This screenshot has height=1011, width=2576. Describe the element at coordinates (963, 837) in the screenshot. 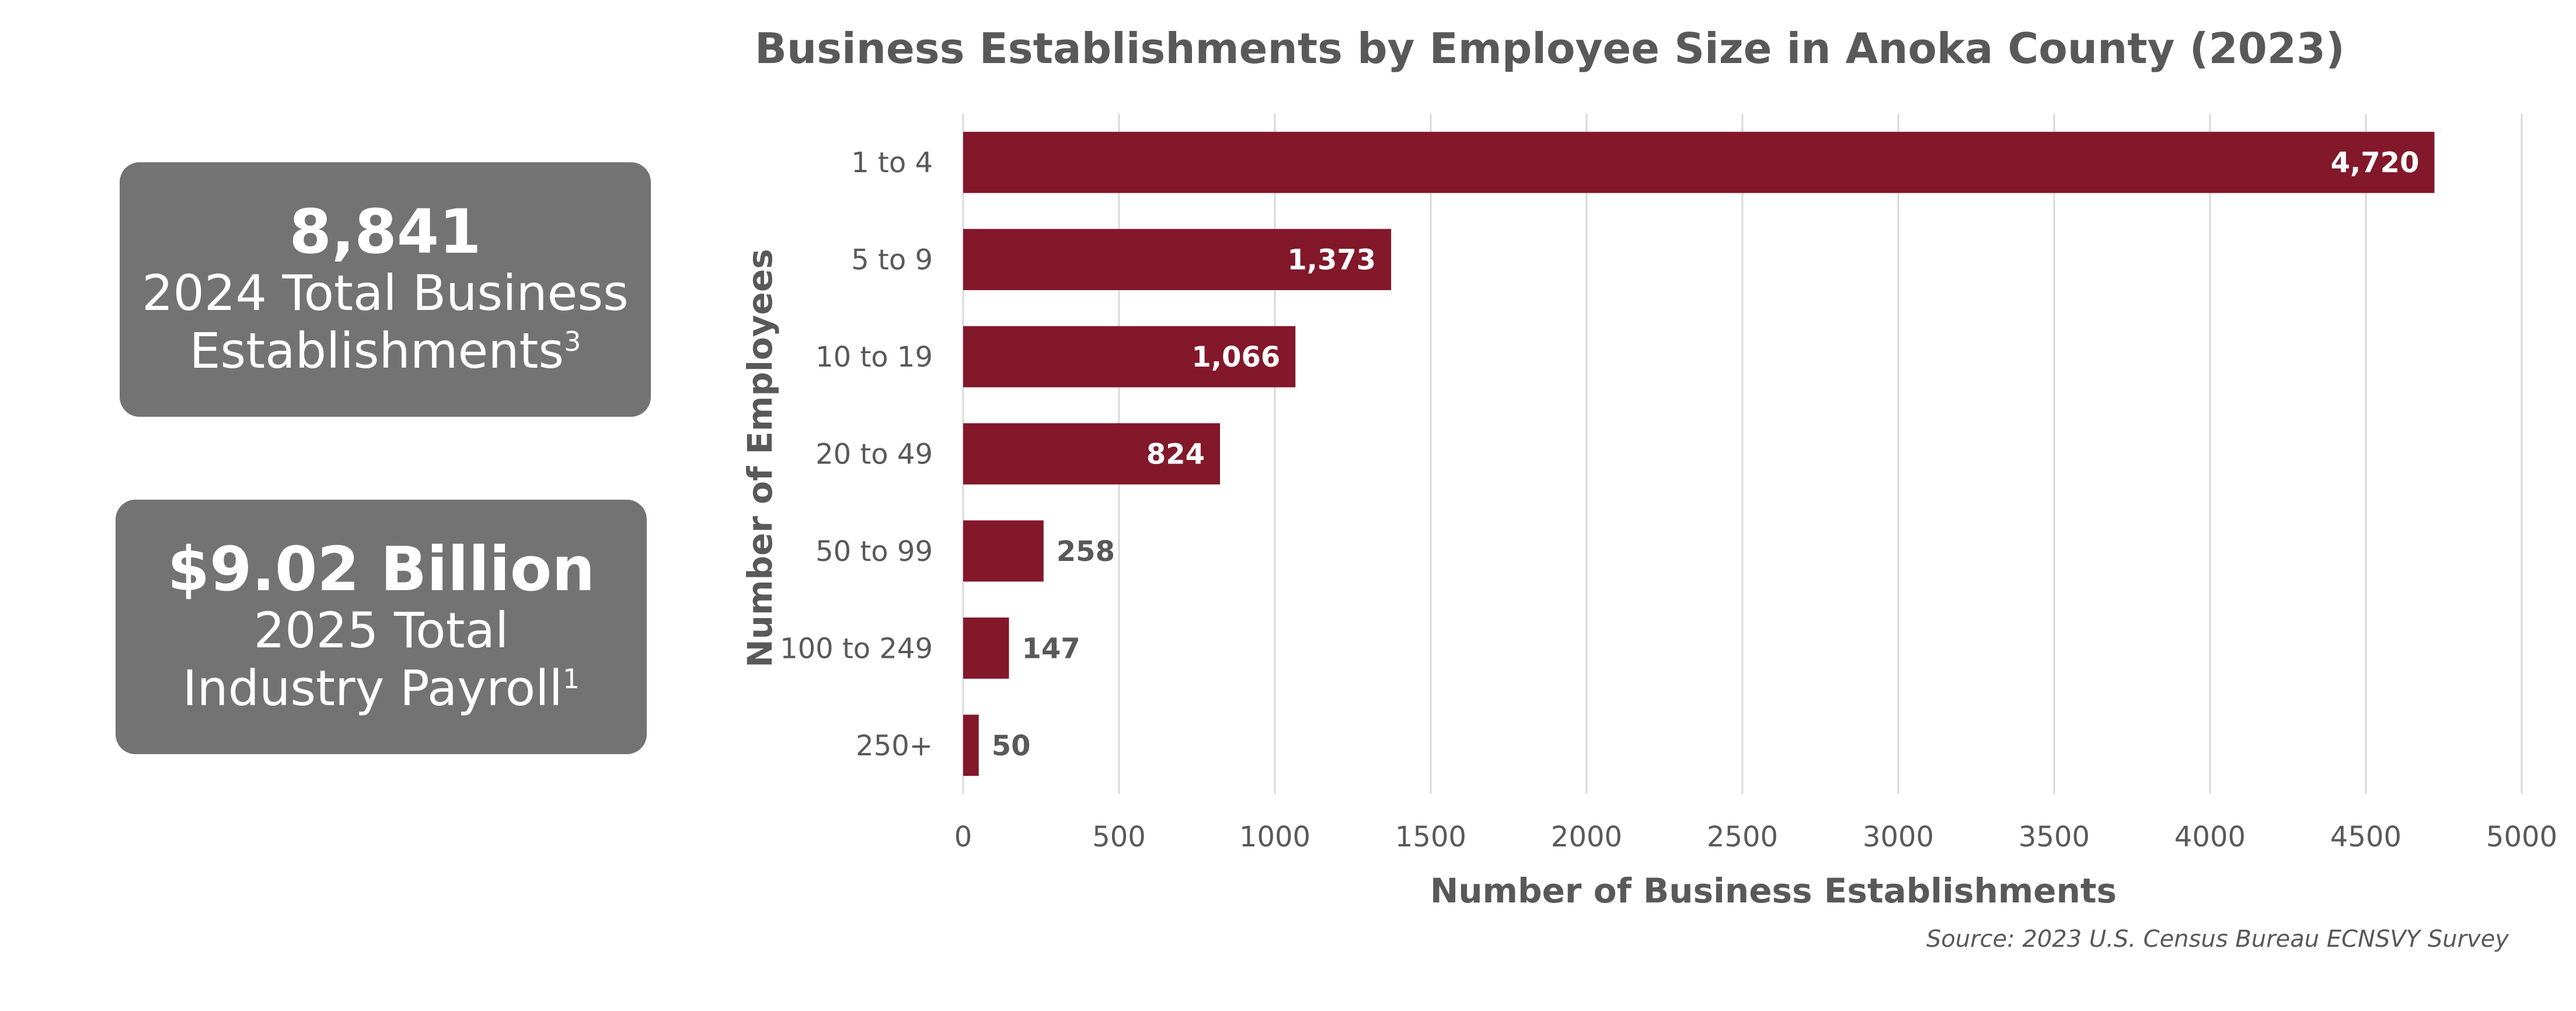

I see `x-tick-label: 0` at that location.